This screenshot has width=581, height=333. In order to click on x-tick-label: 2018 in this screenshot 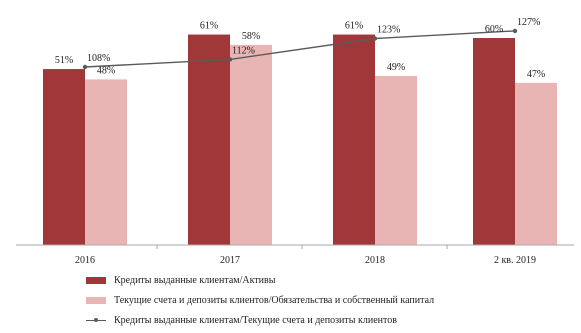, I will do `click(375, 260)`.